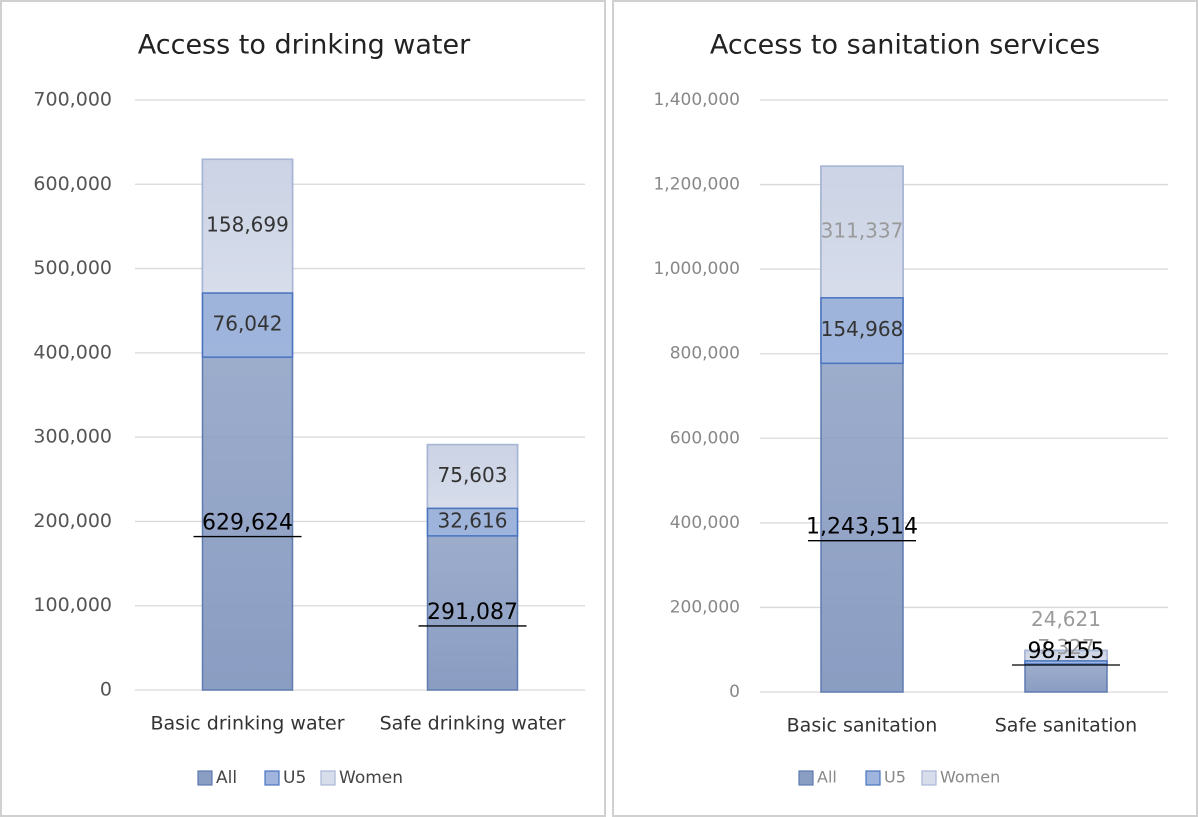  I want to click on data-label: 98,155, so click(1066, 651).